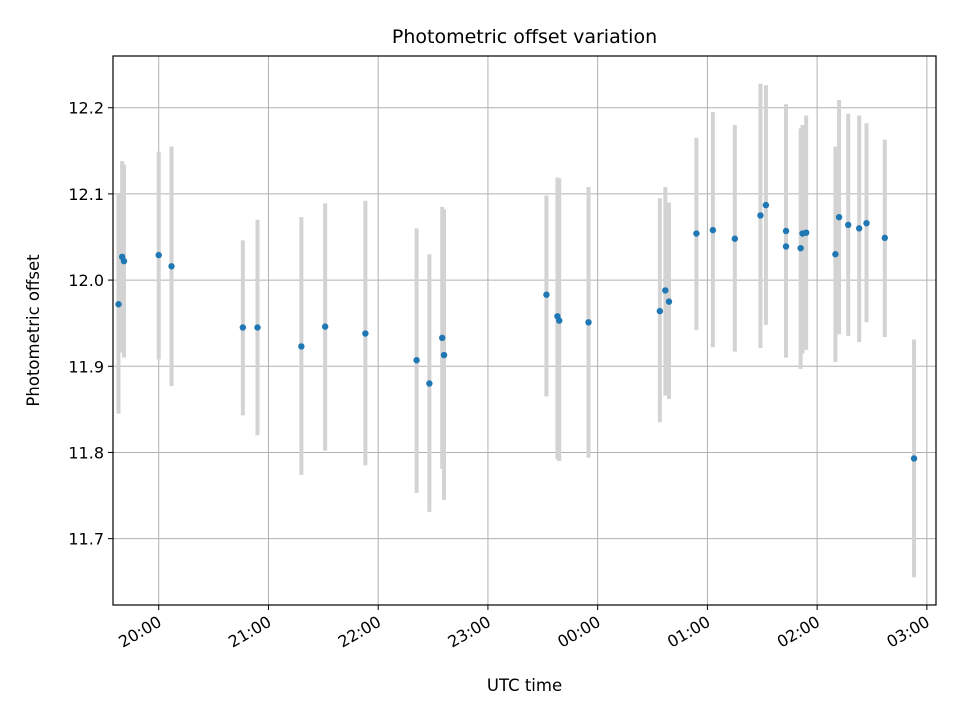  I want to click on y-tick-label: 11.8, so click(86, 452).